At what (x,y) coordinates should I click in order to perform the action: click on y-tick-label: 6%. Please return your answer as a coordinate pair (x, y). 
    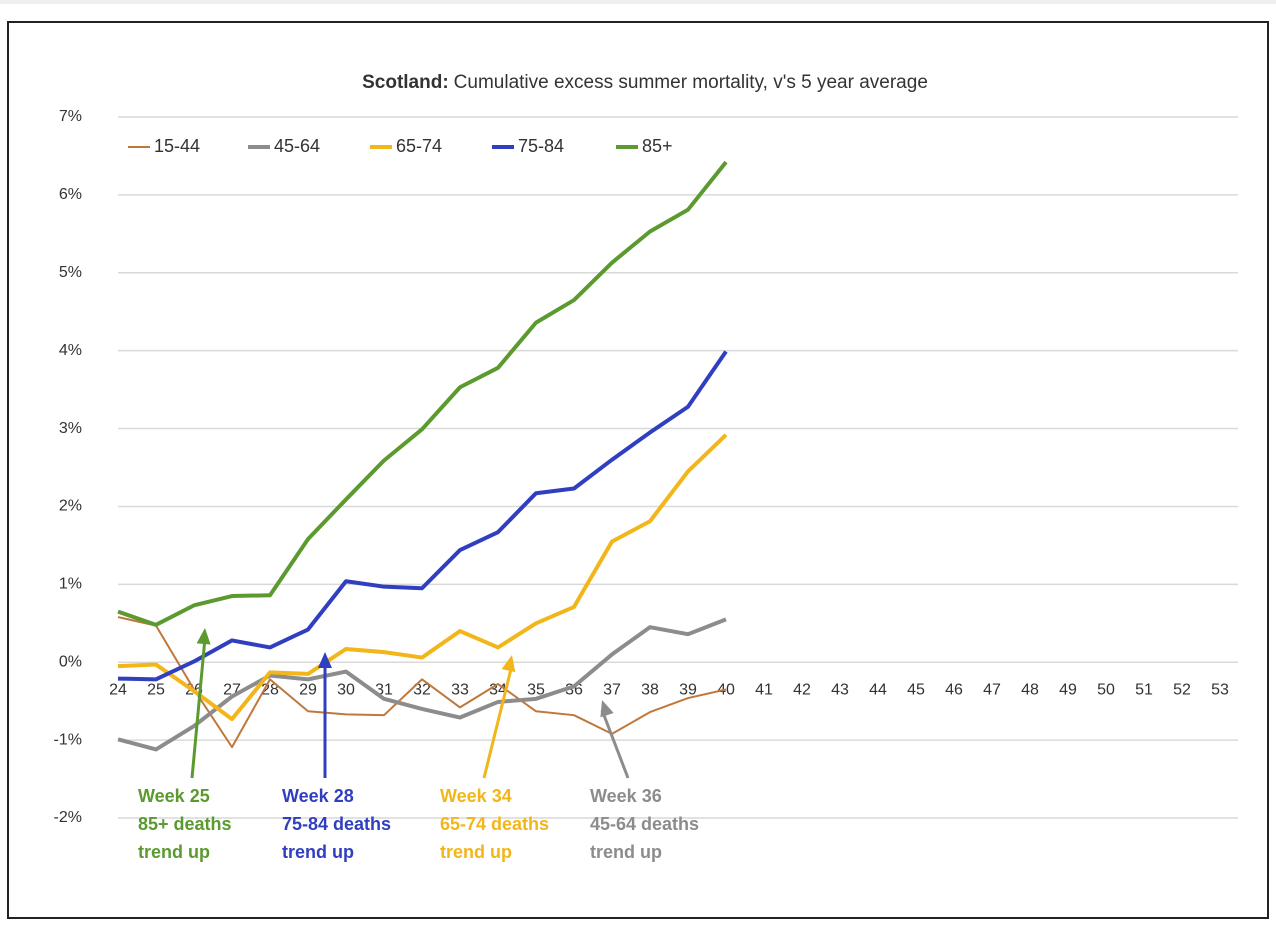
    Looking at the image, I should click on (70, 194).